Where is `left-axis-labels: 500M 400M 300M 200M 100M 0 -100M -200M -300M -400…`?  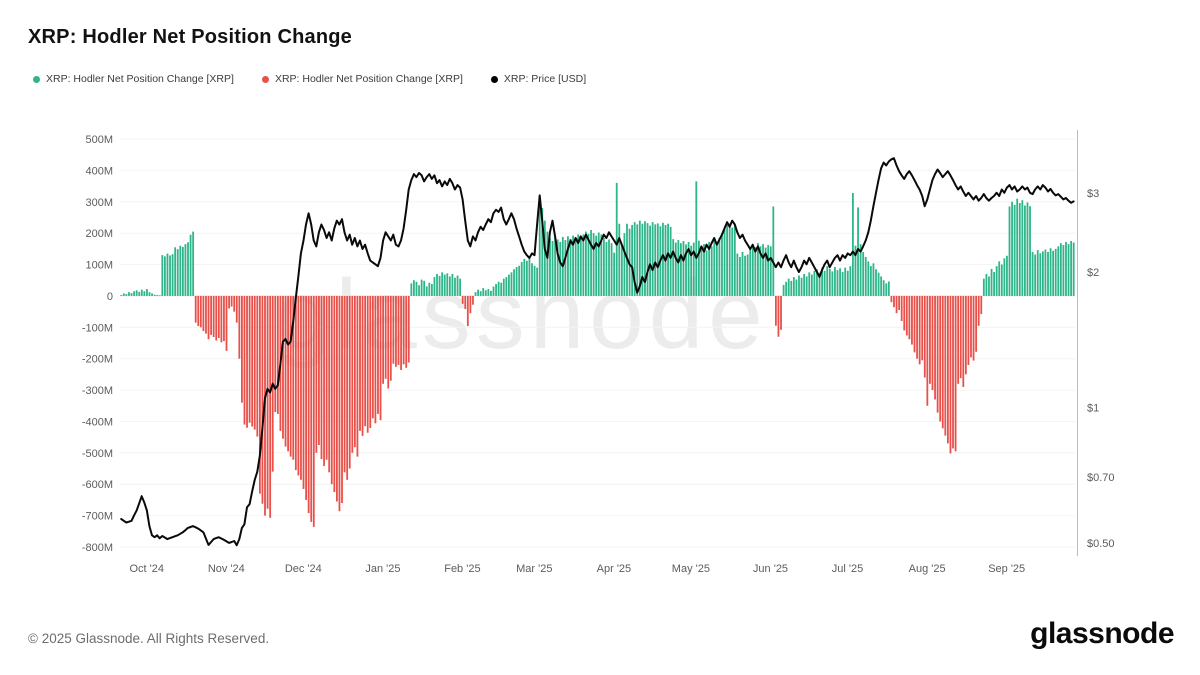 left-axis-labels: 500M 400M 300M 200M 100M 0 -100M -200M -300M -400… is located at coordinates (97, 344).